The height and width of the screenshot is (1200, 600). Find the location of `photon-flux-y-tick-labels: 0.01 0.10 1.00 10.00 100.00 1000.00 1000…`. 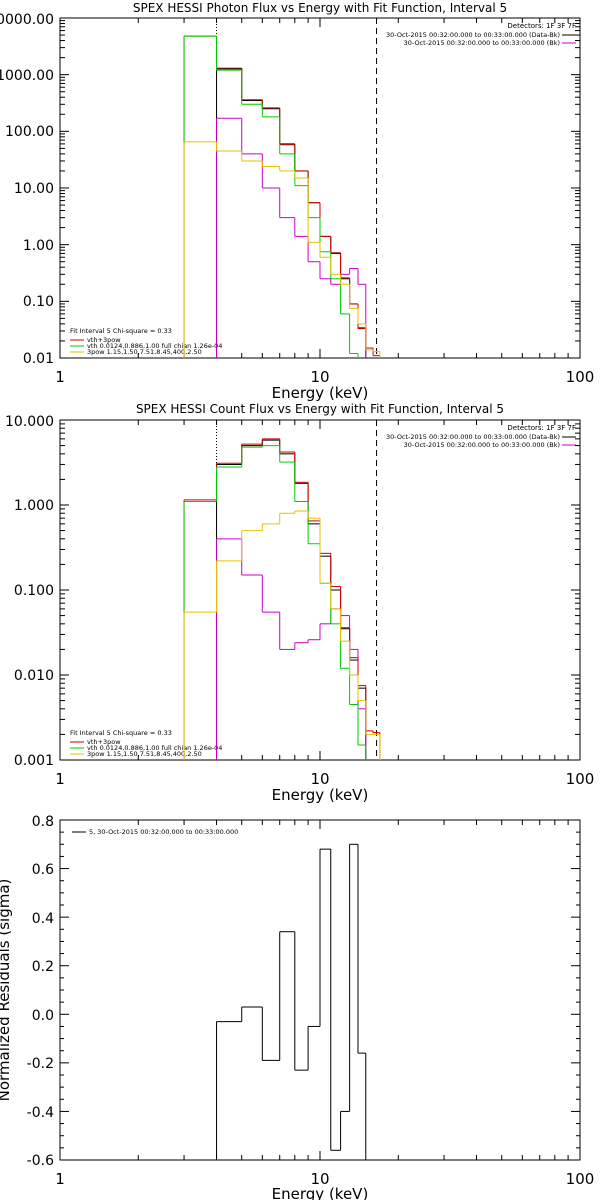

photon-flux-y-tick-labels: 0.01 0.10 1.00 10.00 100.00 1000.00 1000… is located at coordinates (27, 189).